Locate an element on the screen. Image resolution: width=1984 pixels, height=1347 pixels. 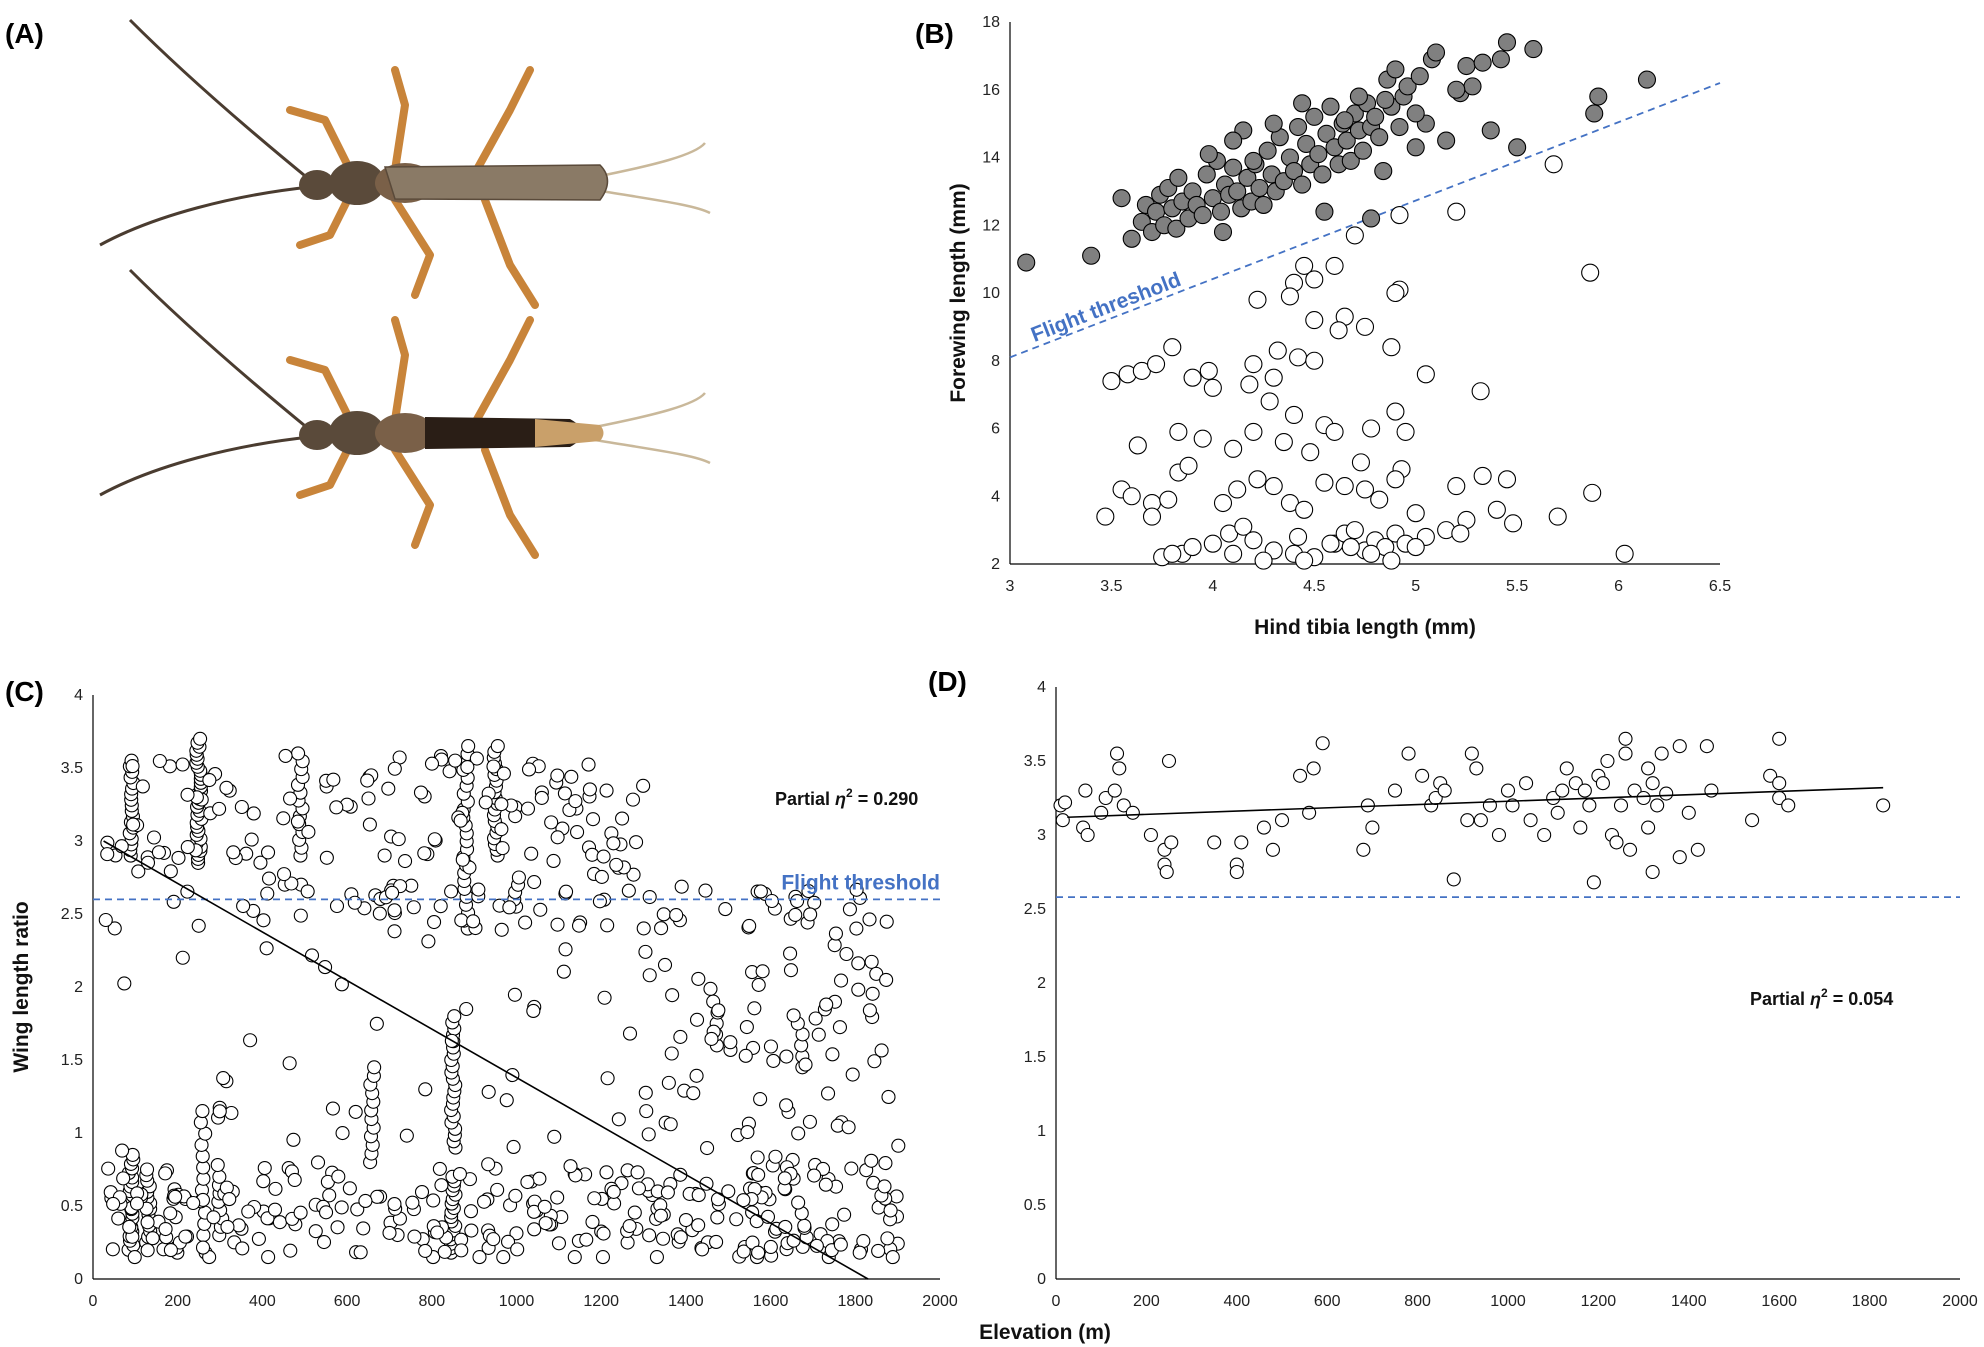
y-axis-label: Forewing length (mm) is located at coordinates (958, 292).